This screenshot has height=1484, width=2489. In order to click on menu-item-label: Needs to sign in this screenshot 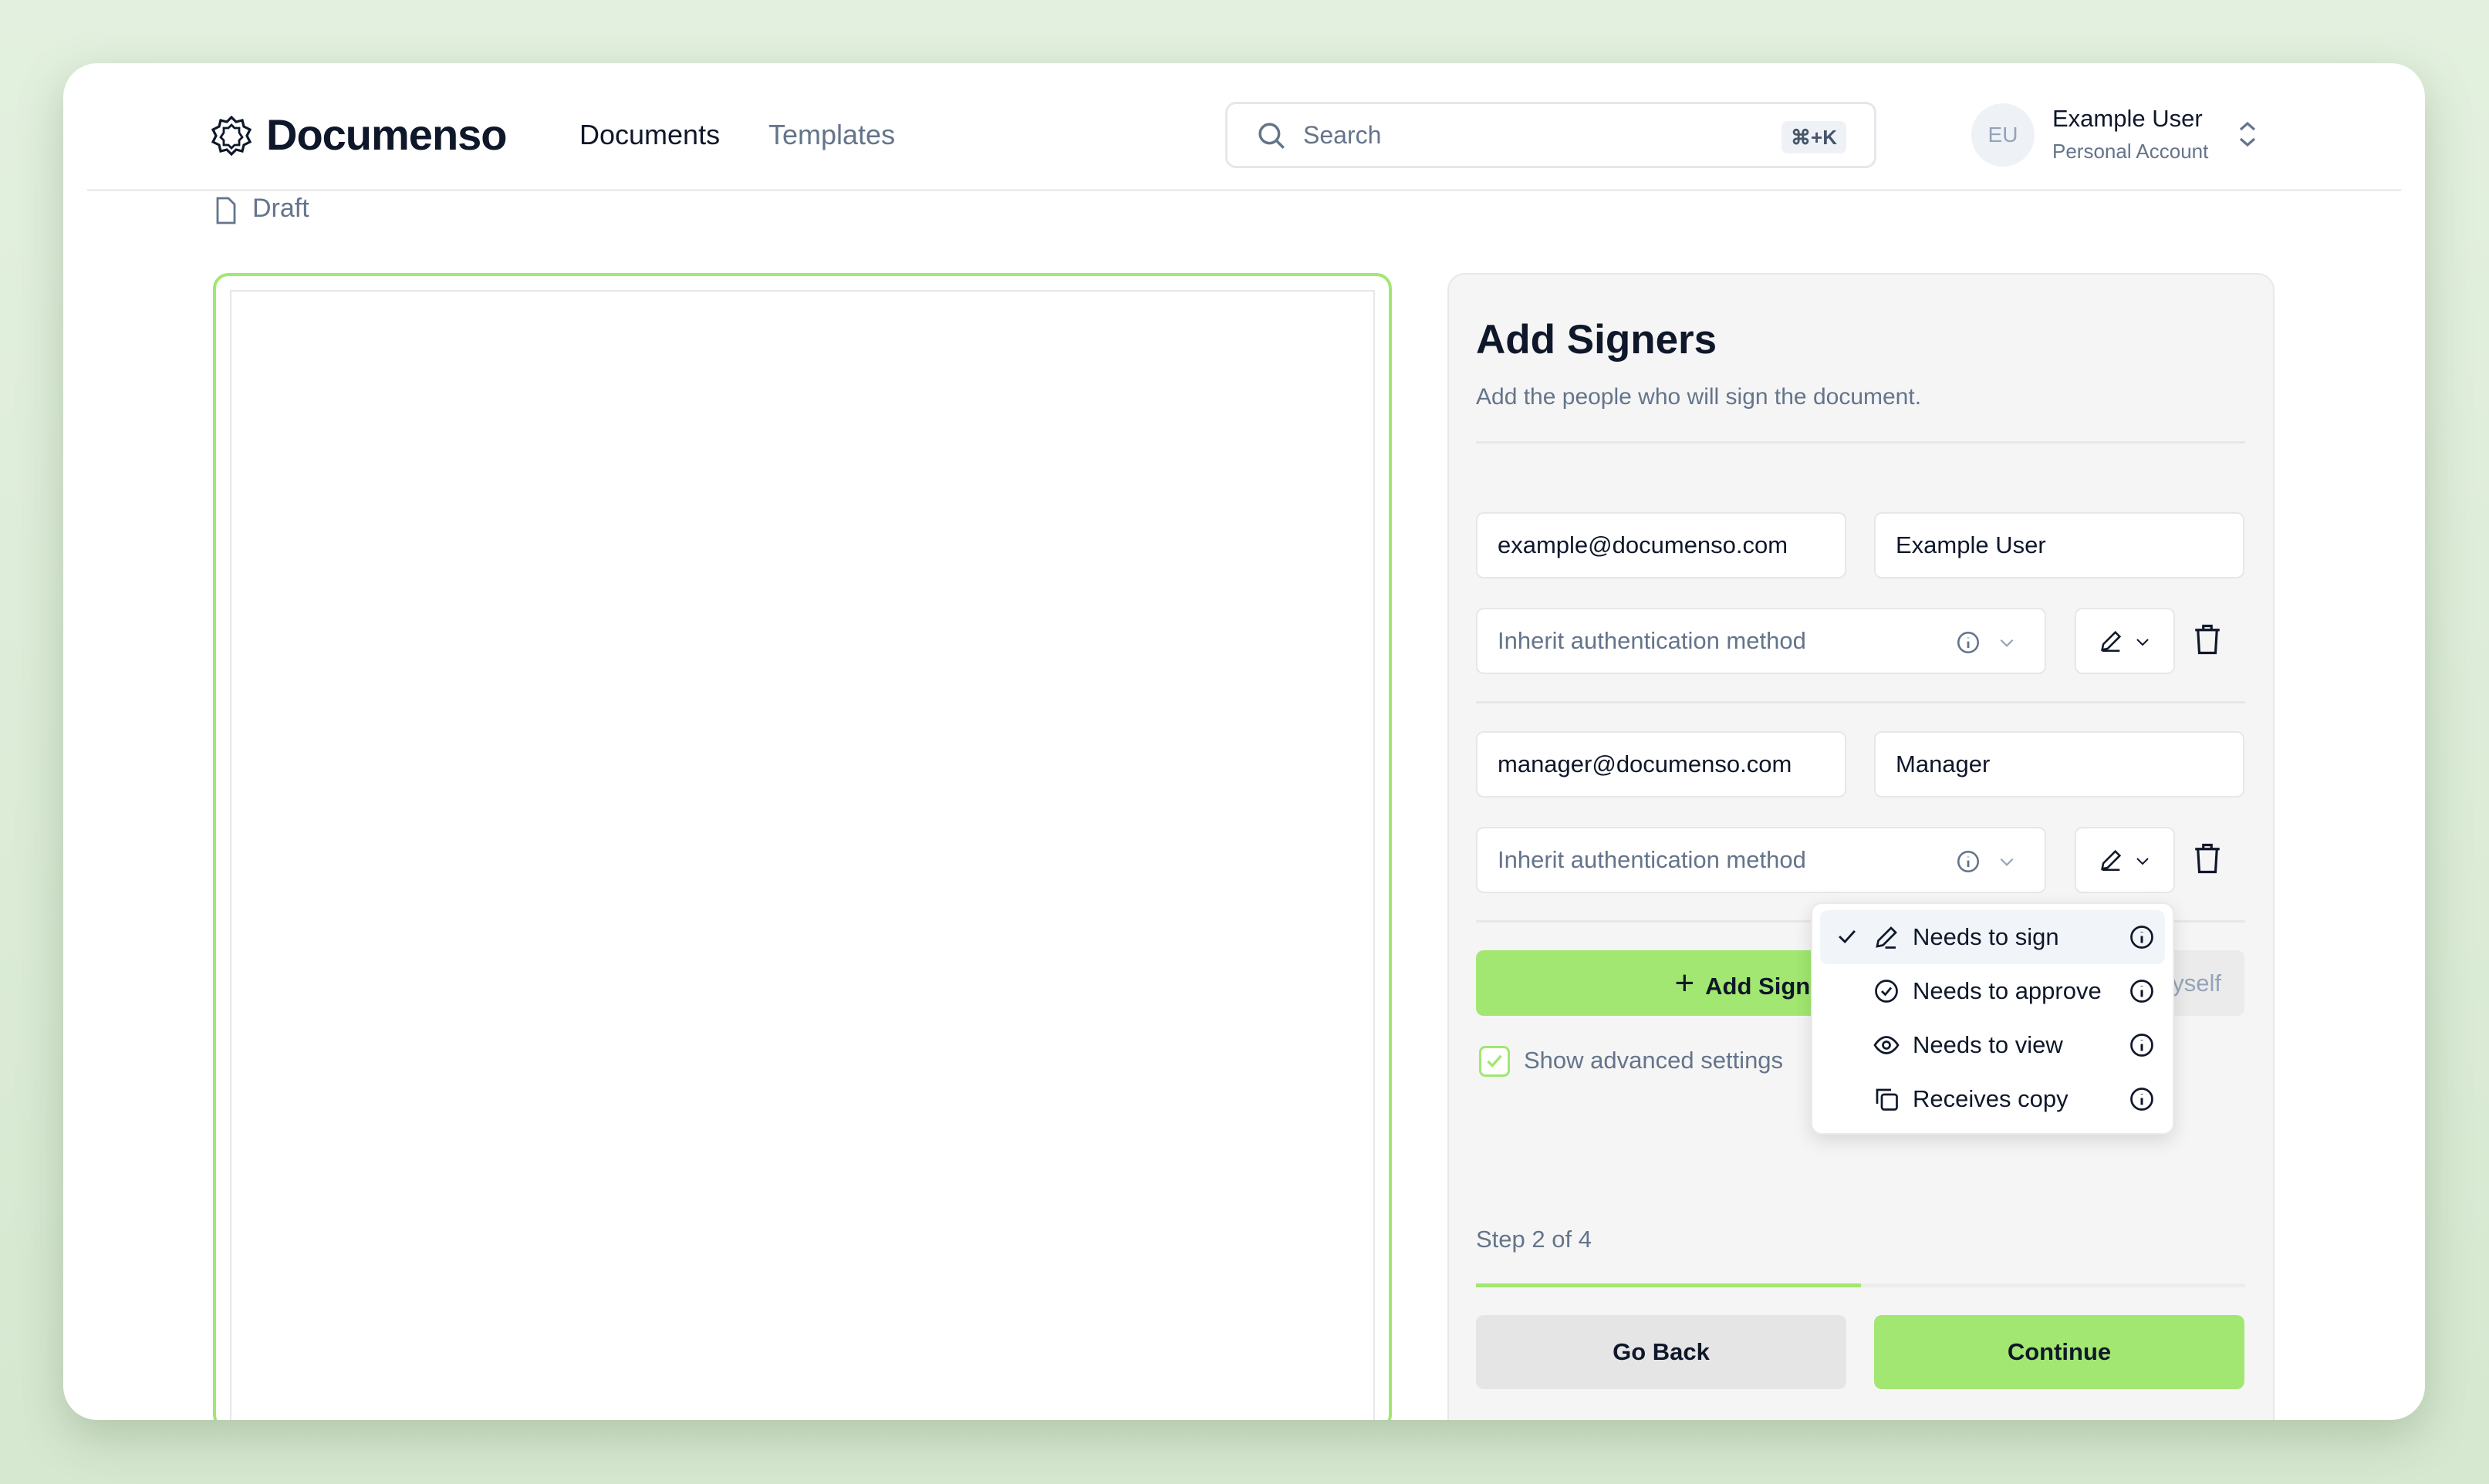, I will do `click(1986, 936)`.